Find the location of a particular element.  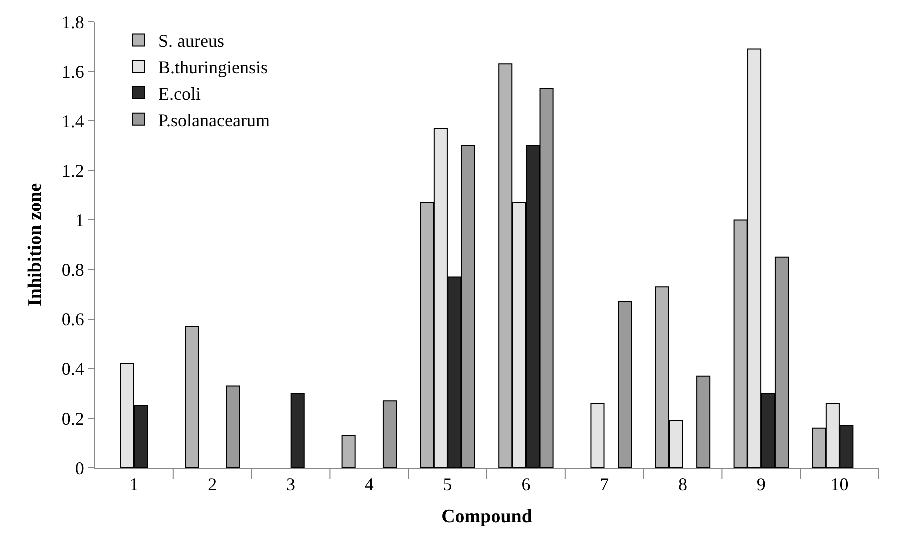

legend-label: S. aureus is located at coordinates (191, 41).